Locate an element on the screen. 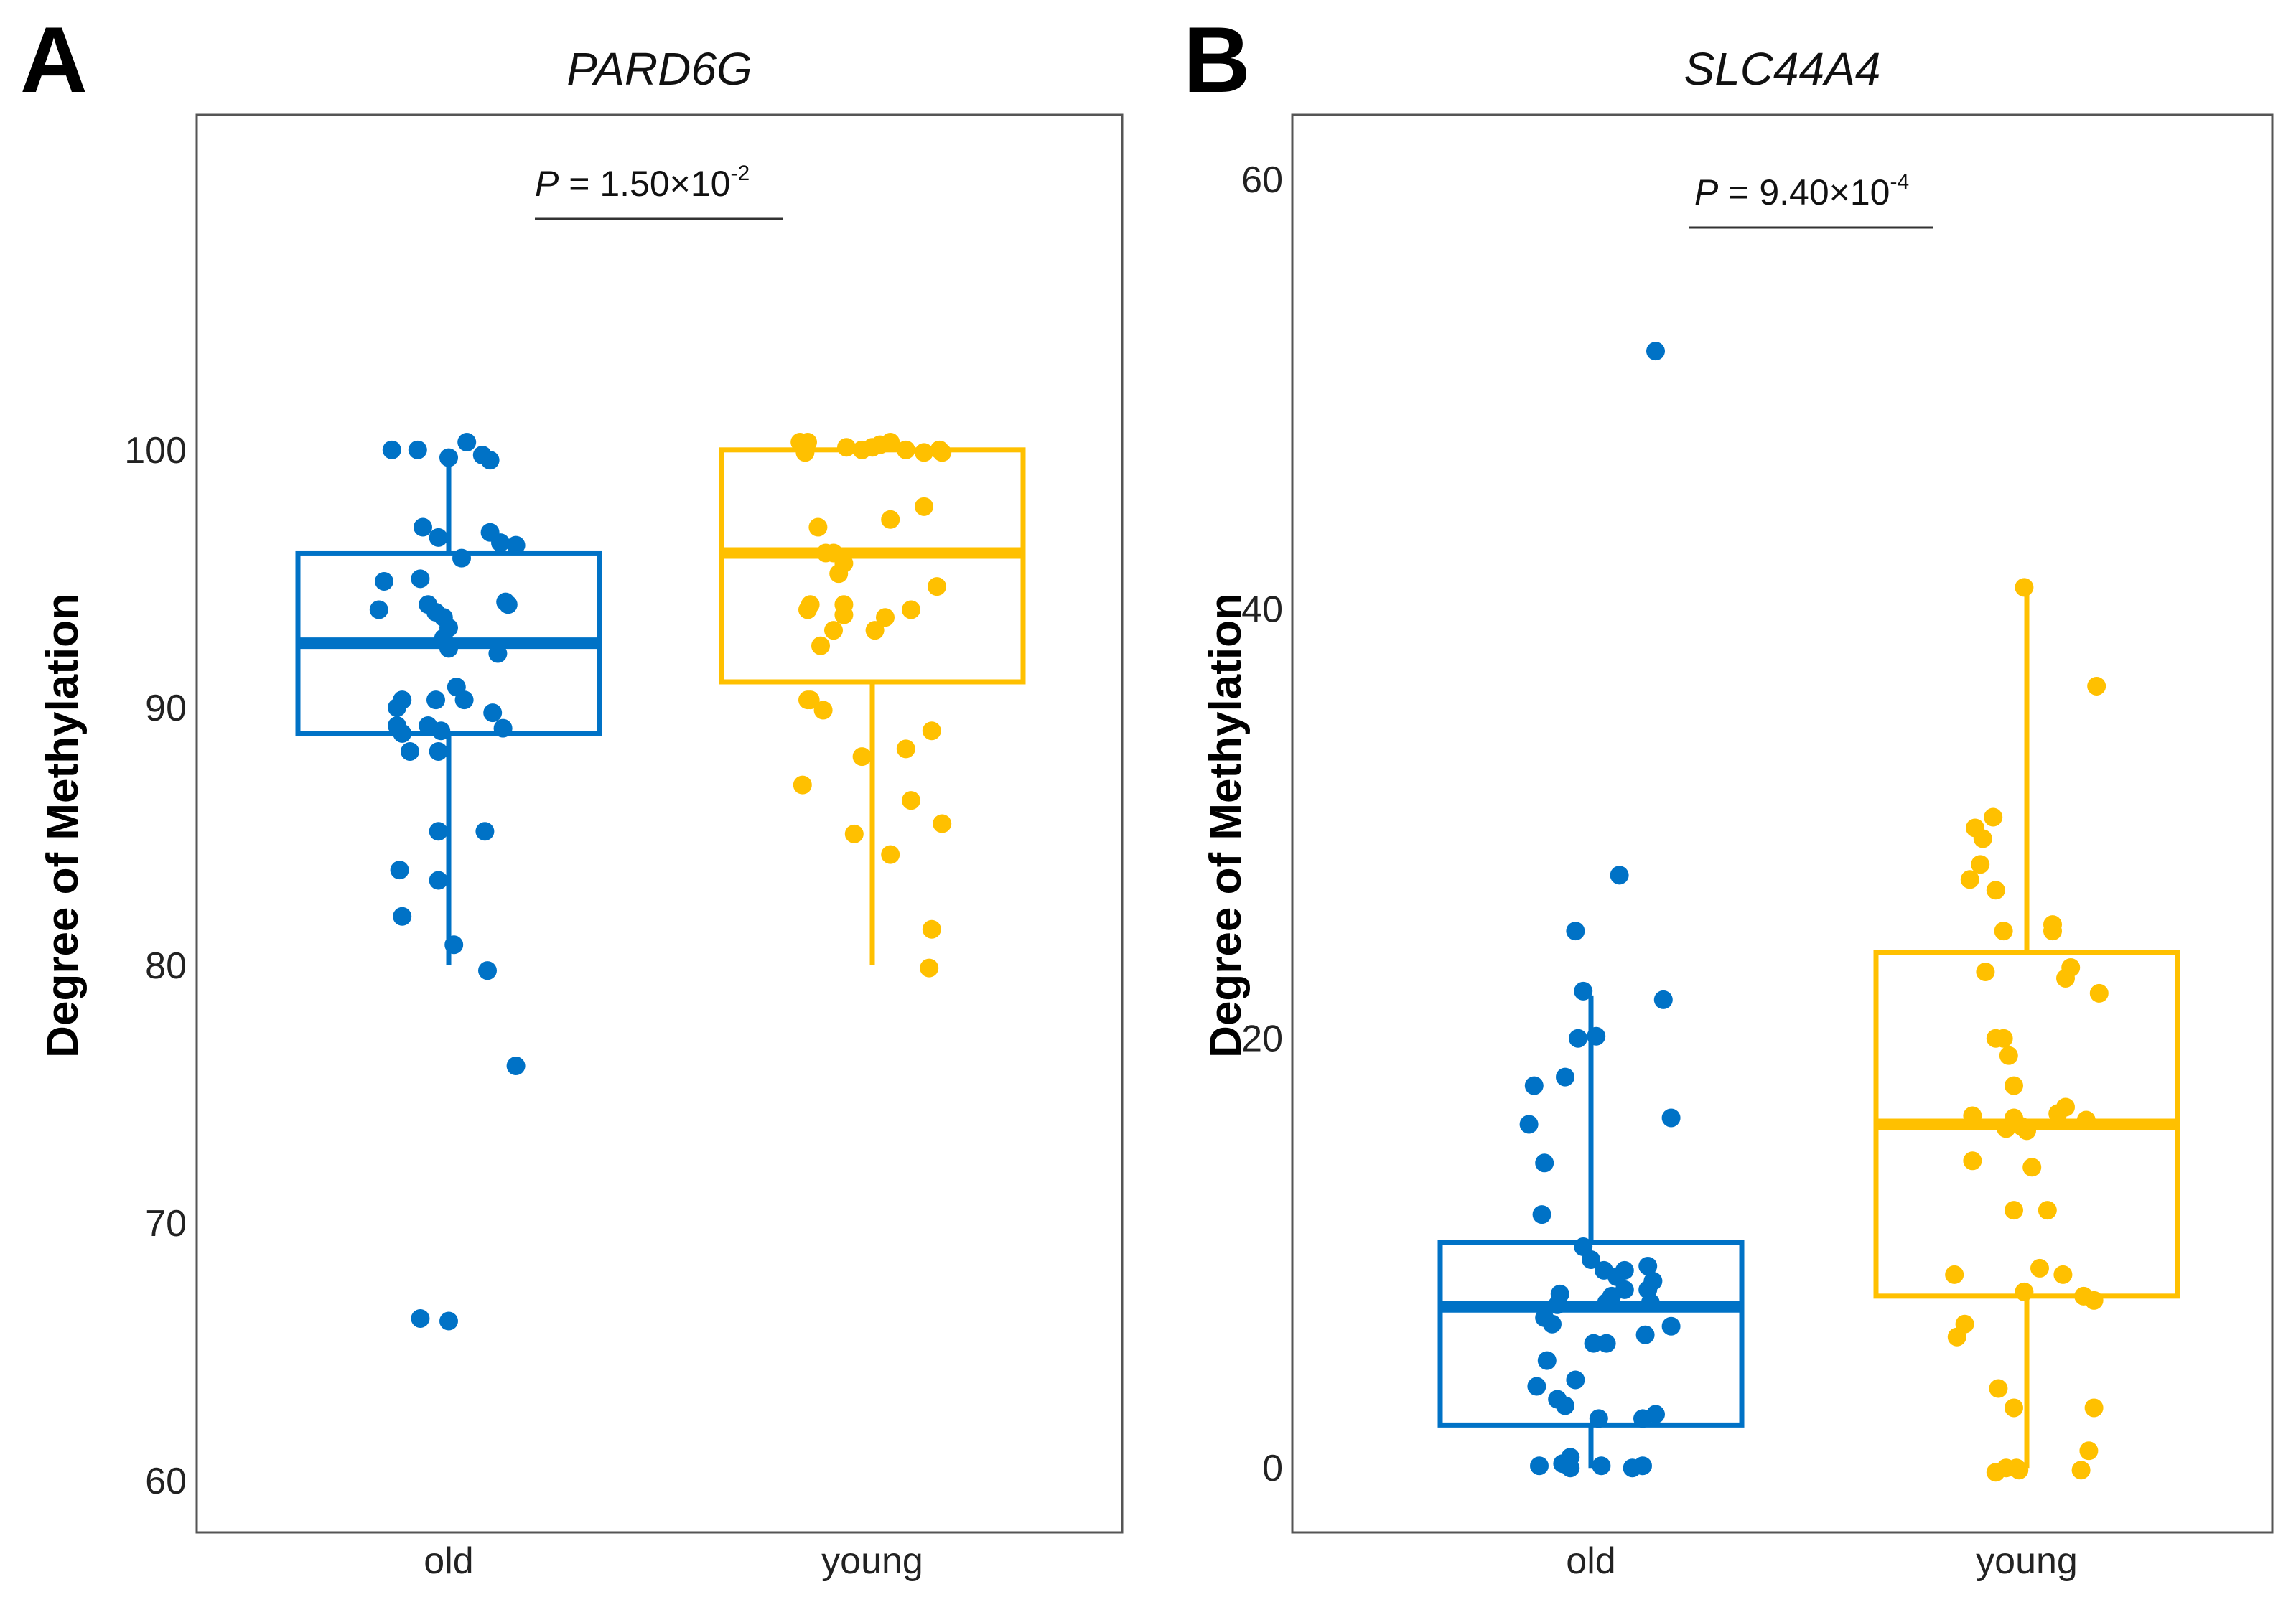  y-tick-label: 80 is located at coordinates (166, 966).